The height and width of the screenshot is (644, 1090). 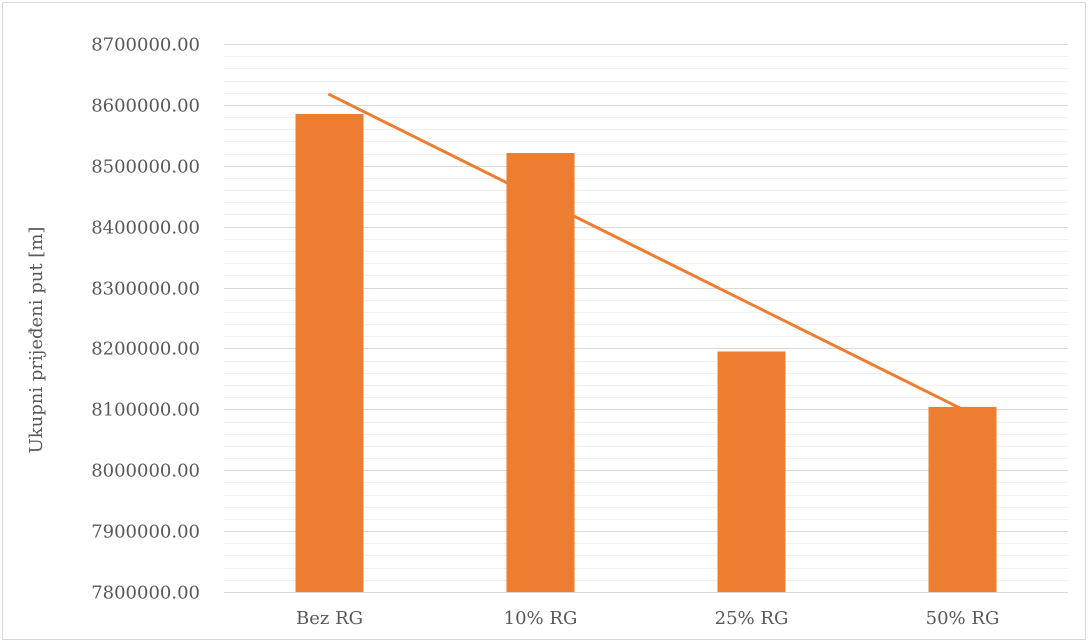 I want to click on x-tick-label: 10% RG, so click(x=541, y=618).